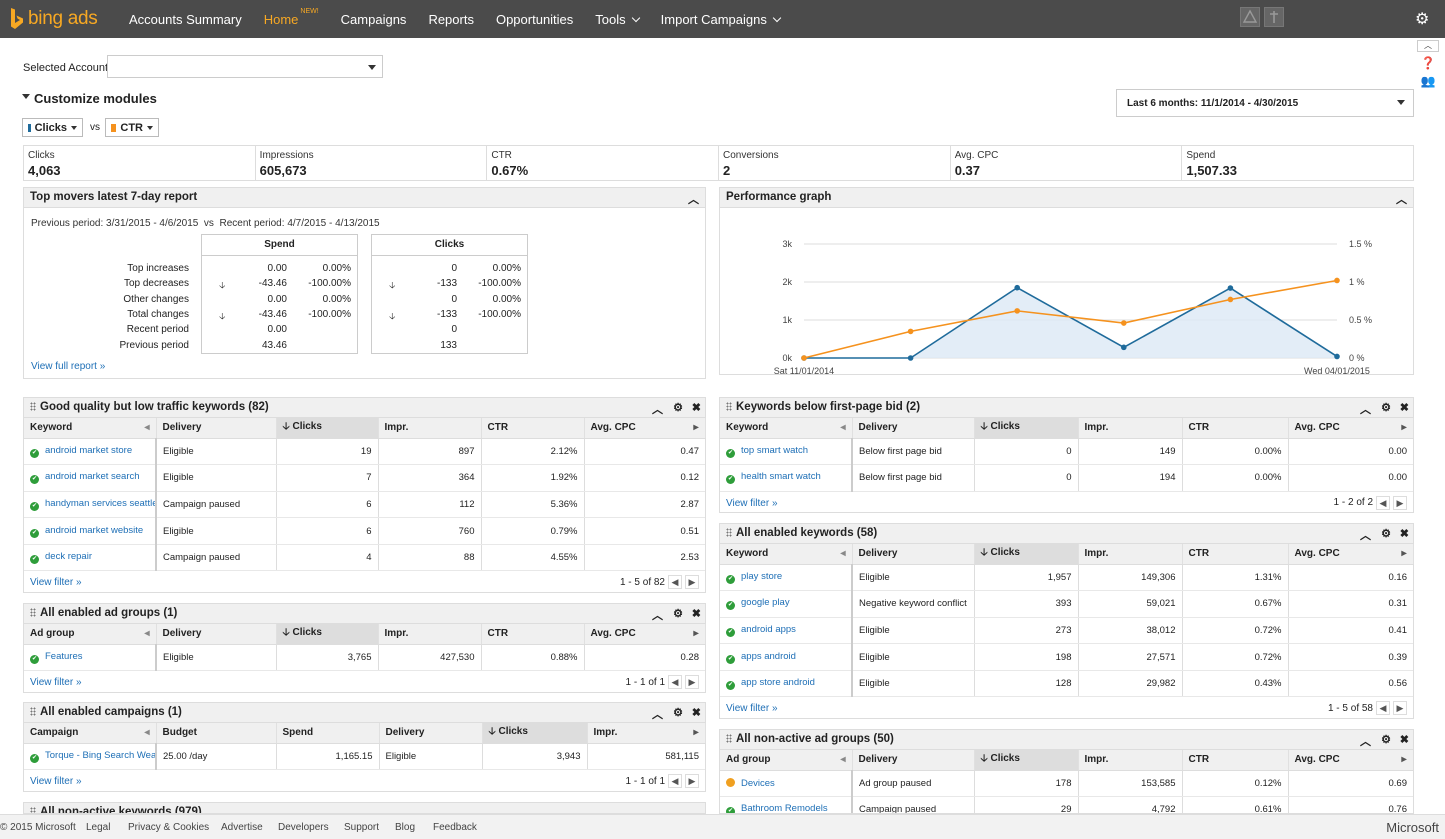 Image resolution: width=1445 pixels, height=839 pixels. Describe the element at coordinates (328, 733) in the screenshot. I see `col-header-spend: Spend` at that location.